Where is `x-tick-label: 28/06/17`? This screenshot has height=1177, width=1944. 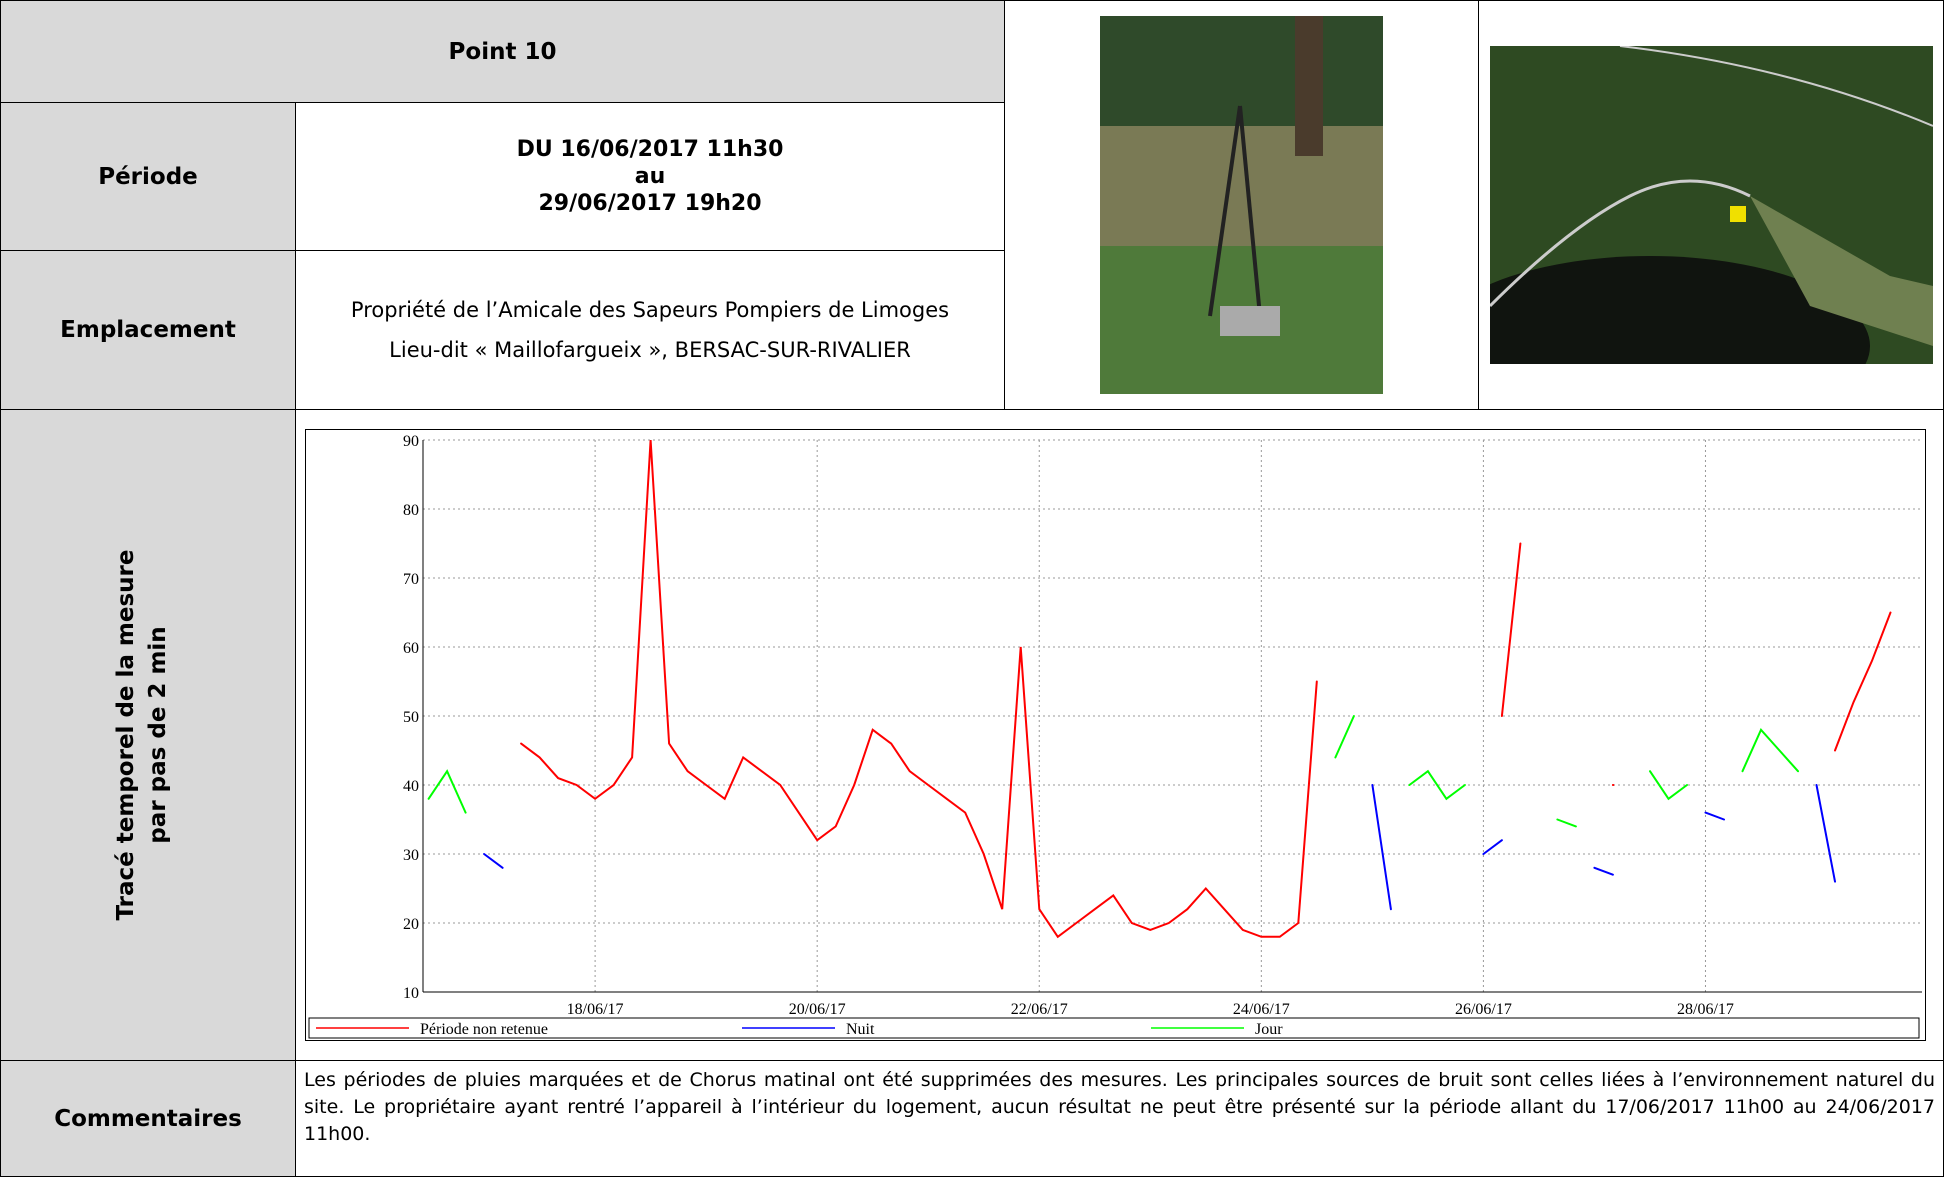 x-tick-label: 28/06/17 is located at coordinates (1705, 1009).